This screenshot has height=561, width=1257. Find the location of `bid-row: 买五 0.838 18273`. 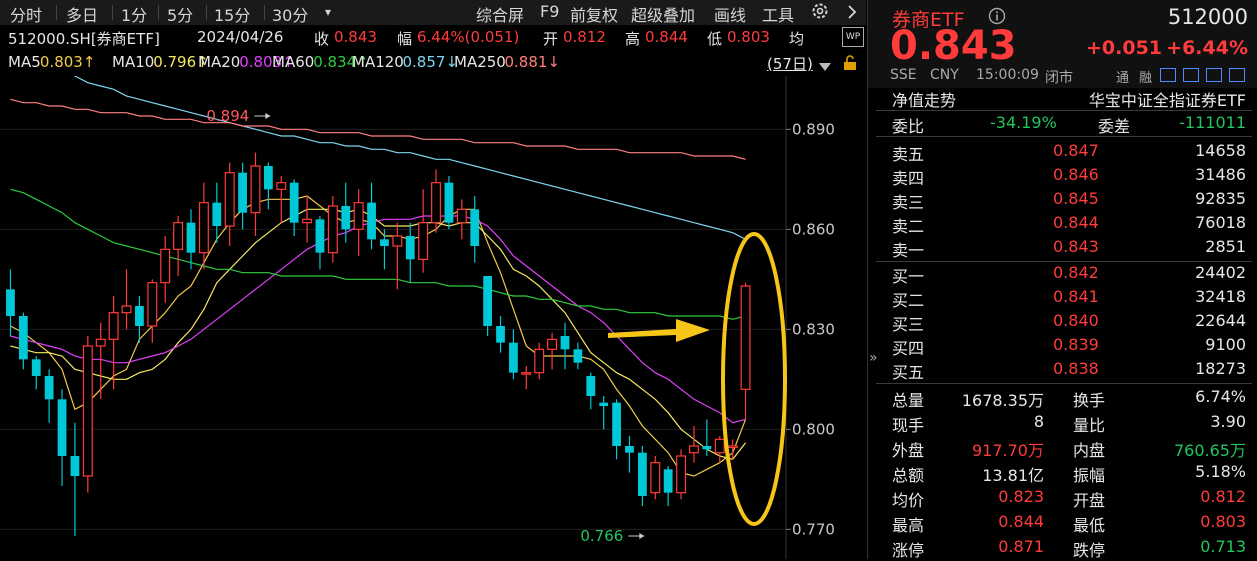

bid-row: 买五 0.838 18273 is located at coordinates (1062, 370).